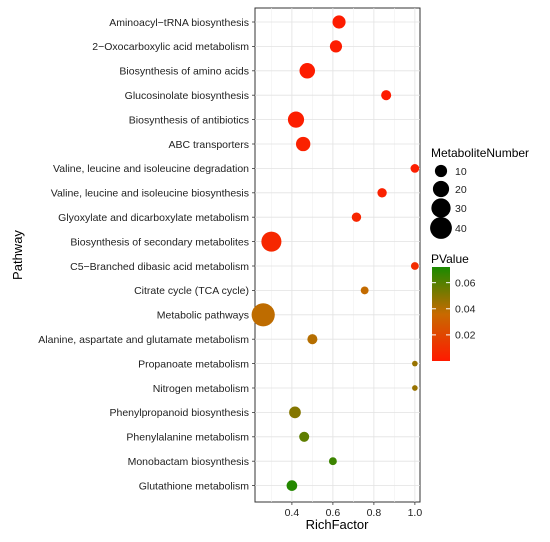  I want to click on x-tick-label: 1.0, so click(415, 513).